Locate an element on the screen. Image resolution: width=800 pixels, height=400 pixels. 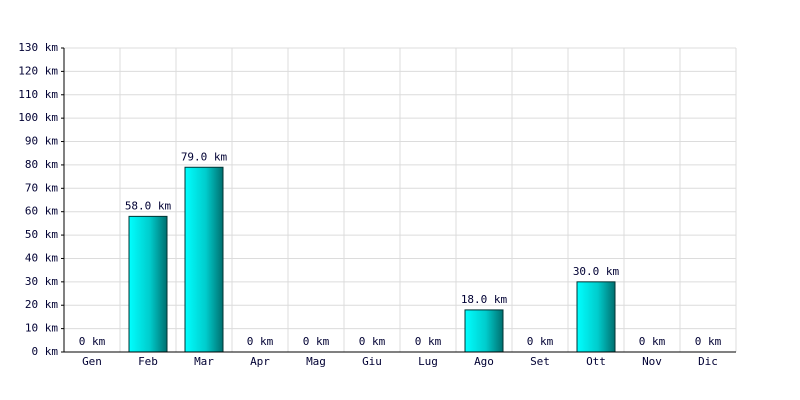
y-tick-label: 110 km is located at coordinates (38, 94).